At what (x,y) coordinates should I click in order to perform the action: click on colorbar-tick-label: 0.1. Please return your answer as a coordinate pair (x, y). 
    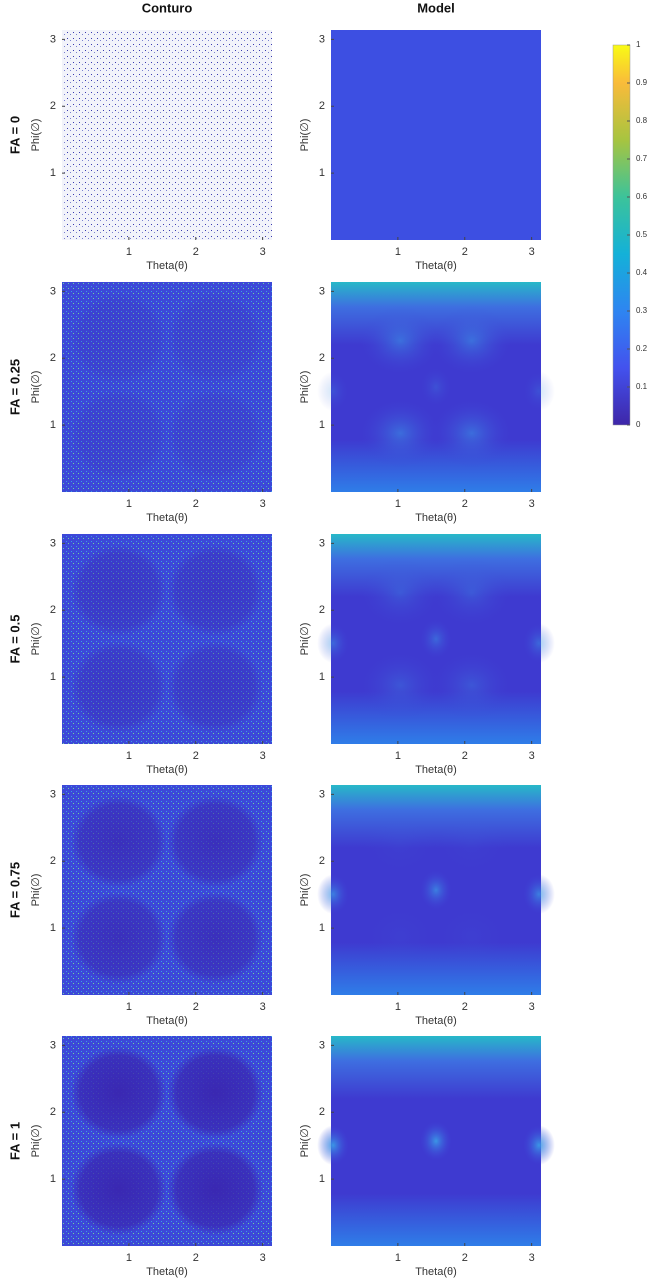
    Looking at the image, I should click on (642, 386).